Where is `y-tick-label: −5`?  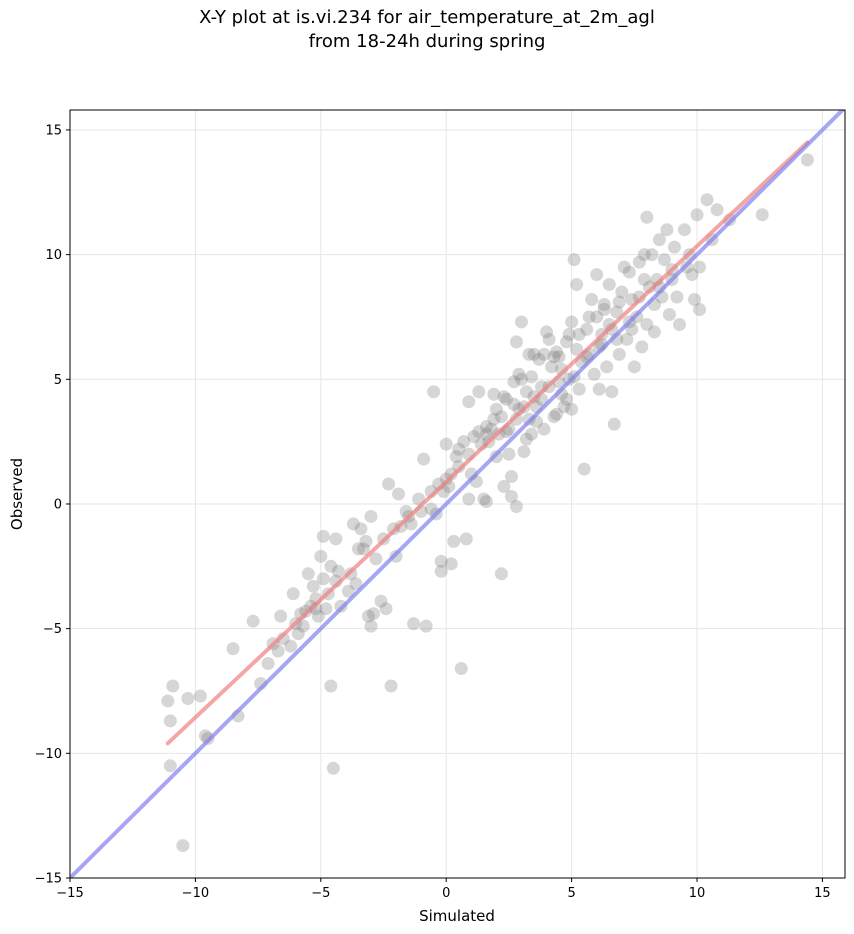
y-tick-label: −5 is located at coordinates (52, 629).